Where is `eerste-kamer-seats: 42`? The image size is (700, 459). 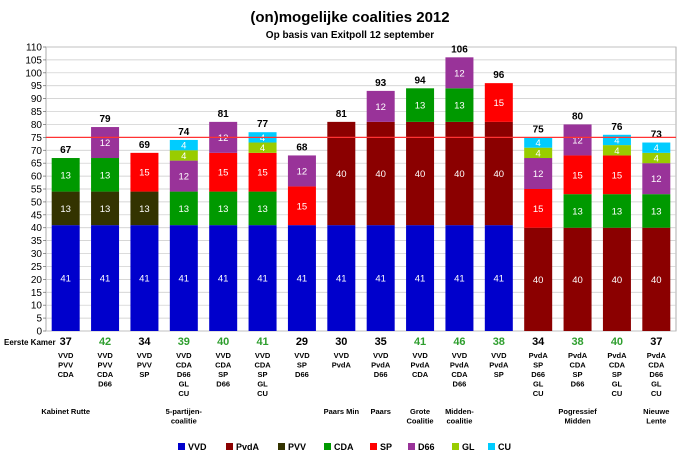 eerste-kamer-seats: 42 is located at coordinates (105, 342).